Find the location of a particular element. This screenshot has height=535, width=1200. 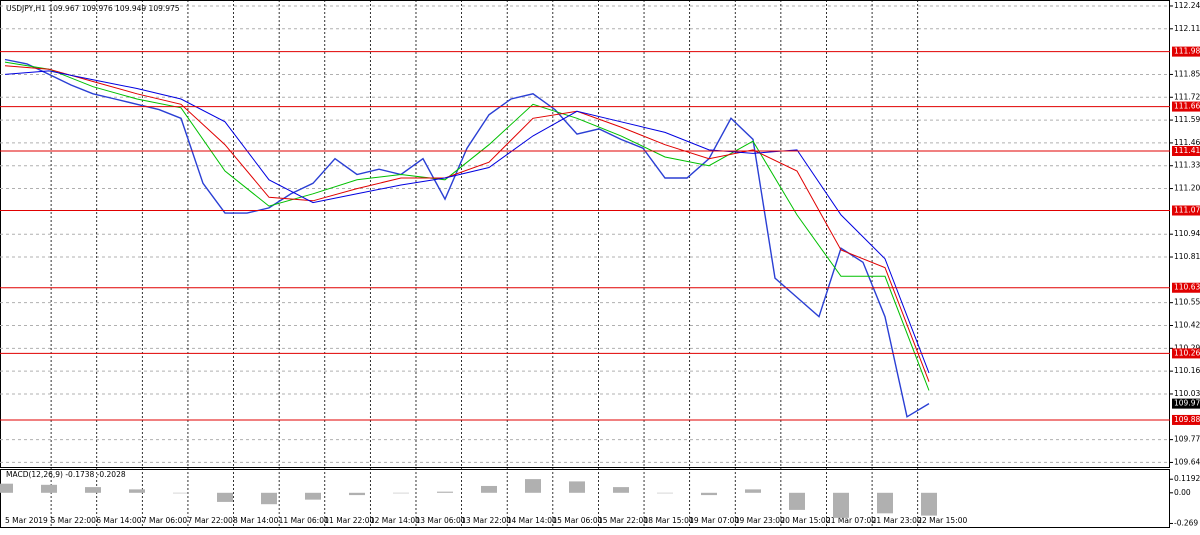

macd-frame is located at coordinates (585, 498).